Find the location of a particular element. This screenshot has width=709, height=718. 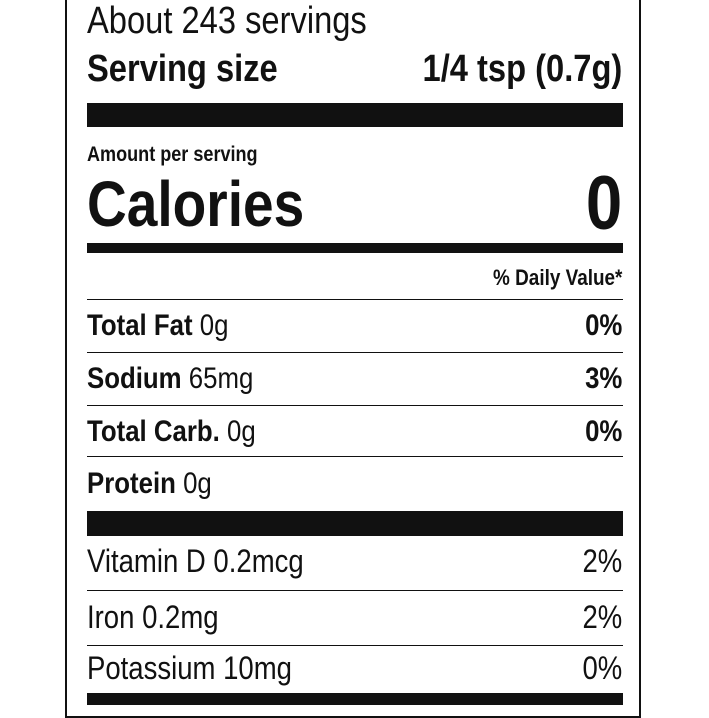

serving-size-value: 1/4 tsp (0.7g) is located at coordinates (522, 69).